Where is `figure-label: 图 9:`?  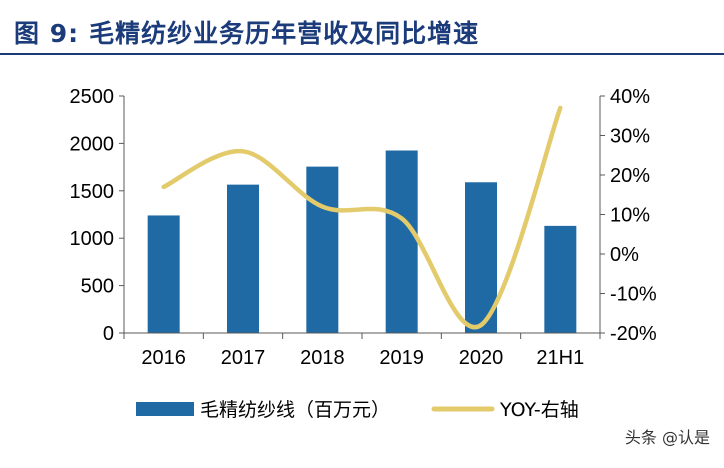 figure-label: 图 9: is located at coordinates (47, 33).